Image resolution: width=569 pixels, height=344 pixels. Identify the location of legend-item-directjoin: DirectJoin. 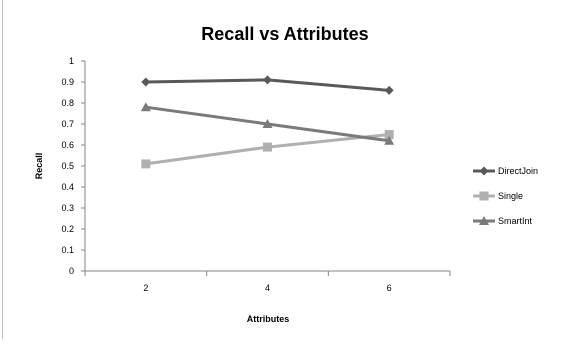
(505, 171).